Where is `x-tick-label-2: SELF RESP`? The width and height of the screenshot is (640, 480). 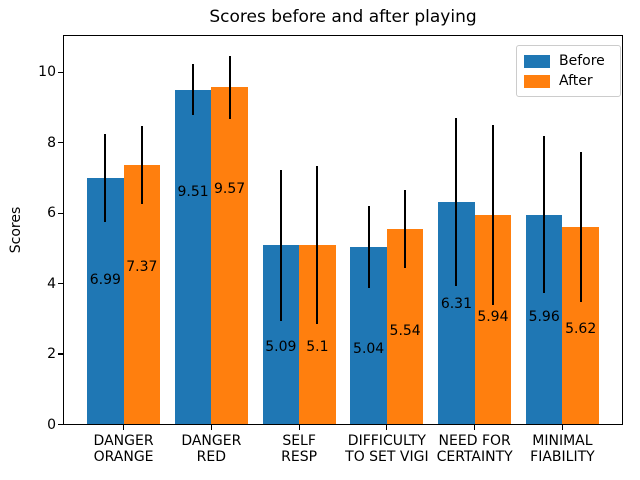 x-tick-label-2: SELF RESP is located at coordinates (299, 448).